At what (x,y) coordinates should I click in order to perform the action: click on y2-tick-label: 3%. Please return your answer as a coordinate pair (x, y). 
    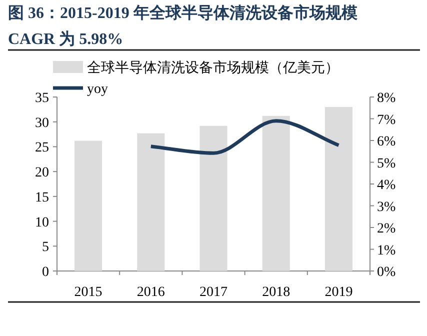
    Looking at the image, I should click on (386, 207).